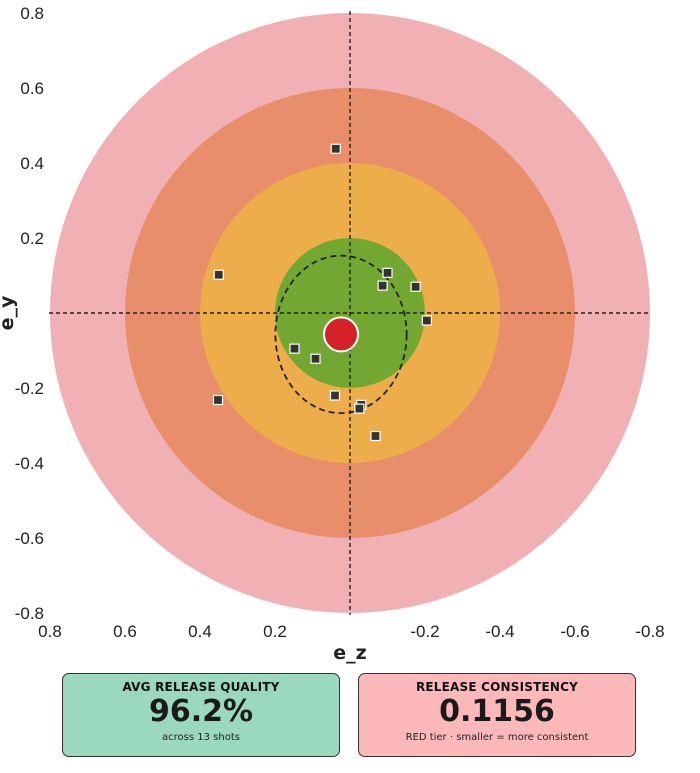  What do you see at coordinates (50, 631) in the screenshot?
I see `x-tick-label: 0.8` at bounding box center [50, 631].